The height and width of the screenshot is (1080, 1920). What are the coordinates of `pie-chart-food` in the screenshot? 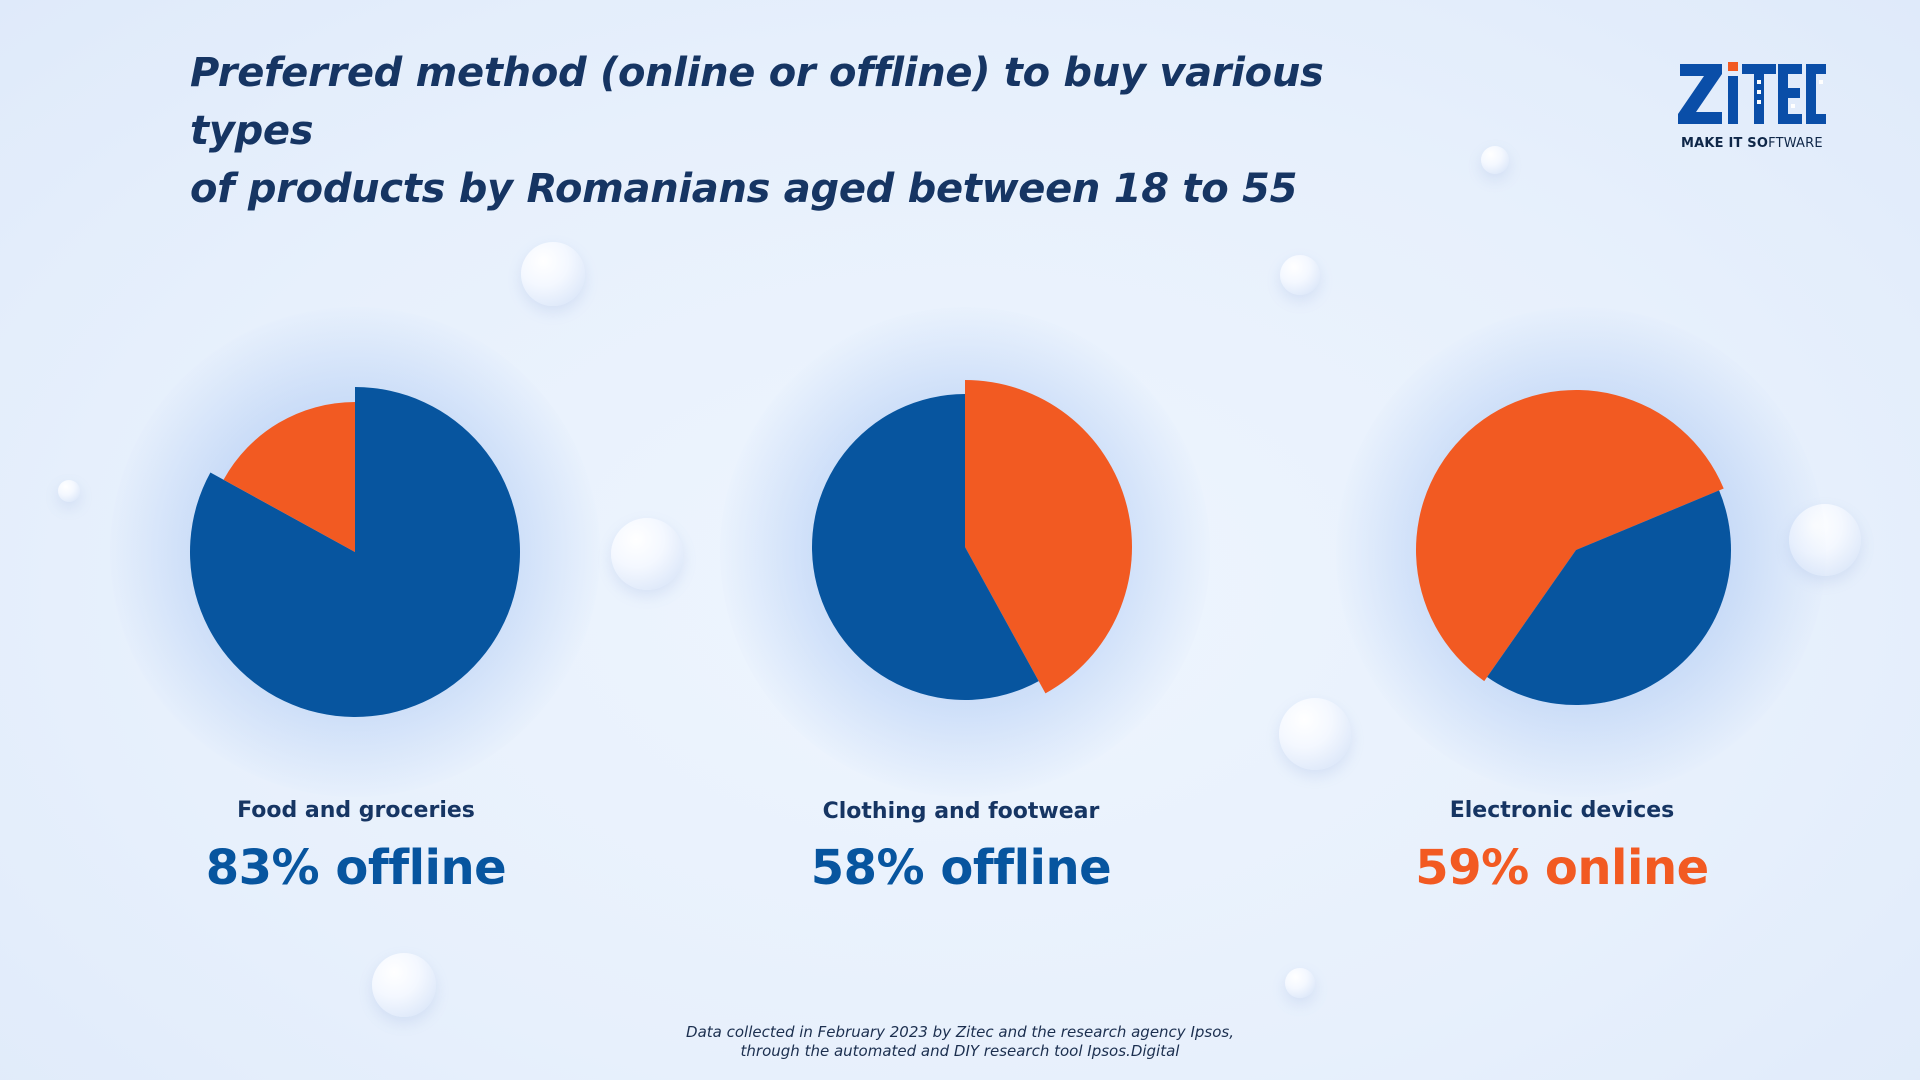 It's located at (355, 552).